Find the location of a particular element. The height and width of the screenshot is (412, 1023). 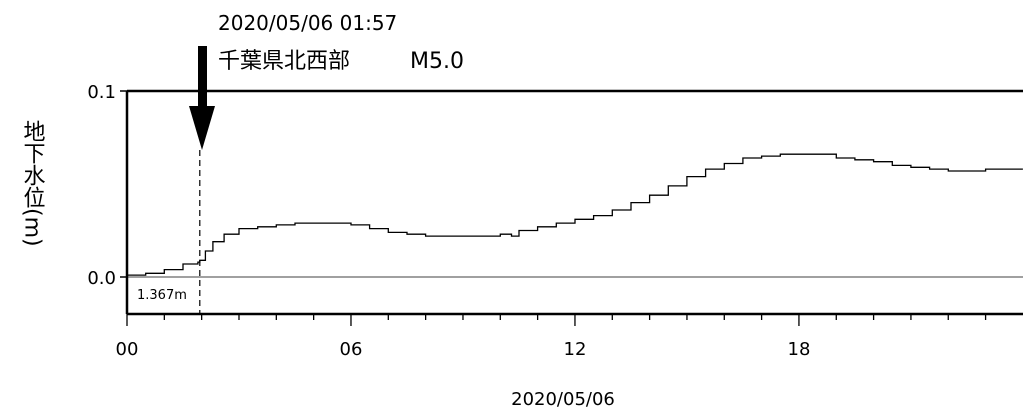

x-tick-label-12: 12 is located at coordinates (575, 349).